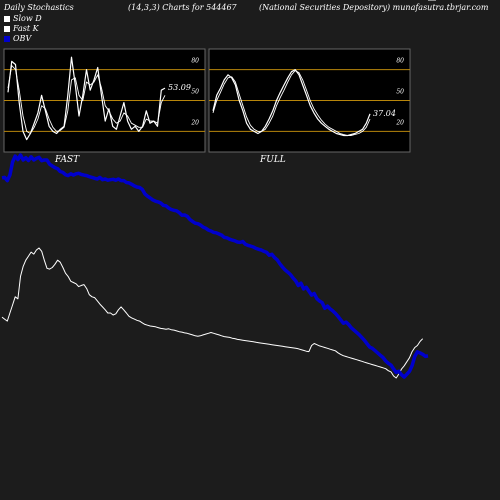 This screenshot has height=500, width=500. What do you see at coordinates (384, 113) in the screenshot?
I see `stoch-last-value: 37.04` at bounding box center [384, 113].